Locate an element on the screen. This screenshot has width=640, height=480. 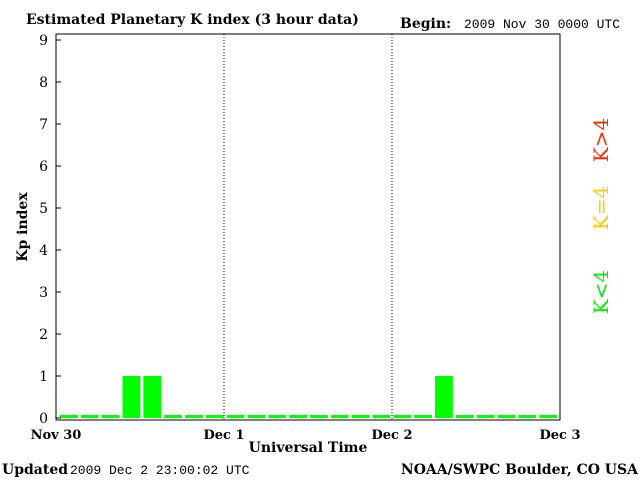
legend-entry: K>4 is located at coordinates (601, 140).